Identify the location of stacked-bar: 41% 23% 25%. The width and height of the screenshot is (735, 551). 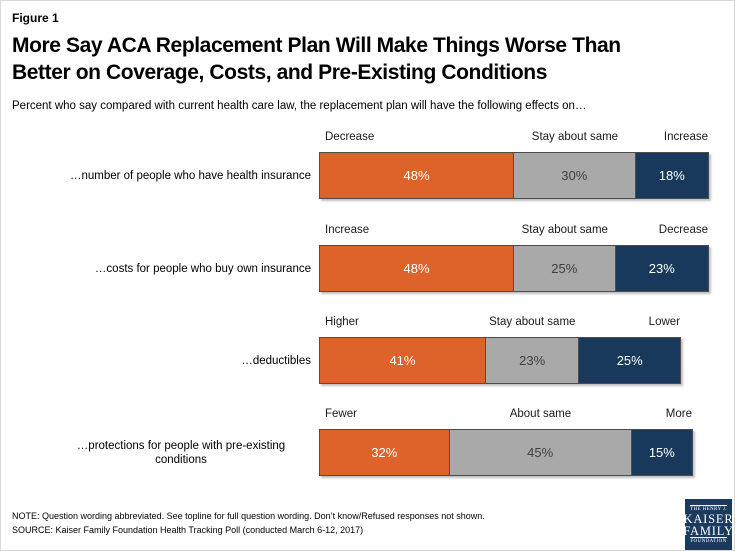
(500, 360).